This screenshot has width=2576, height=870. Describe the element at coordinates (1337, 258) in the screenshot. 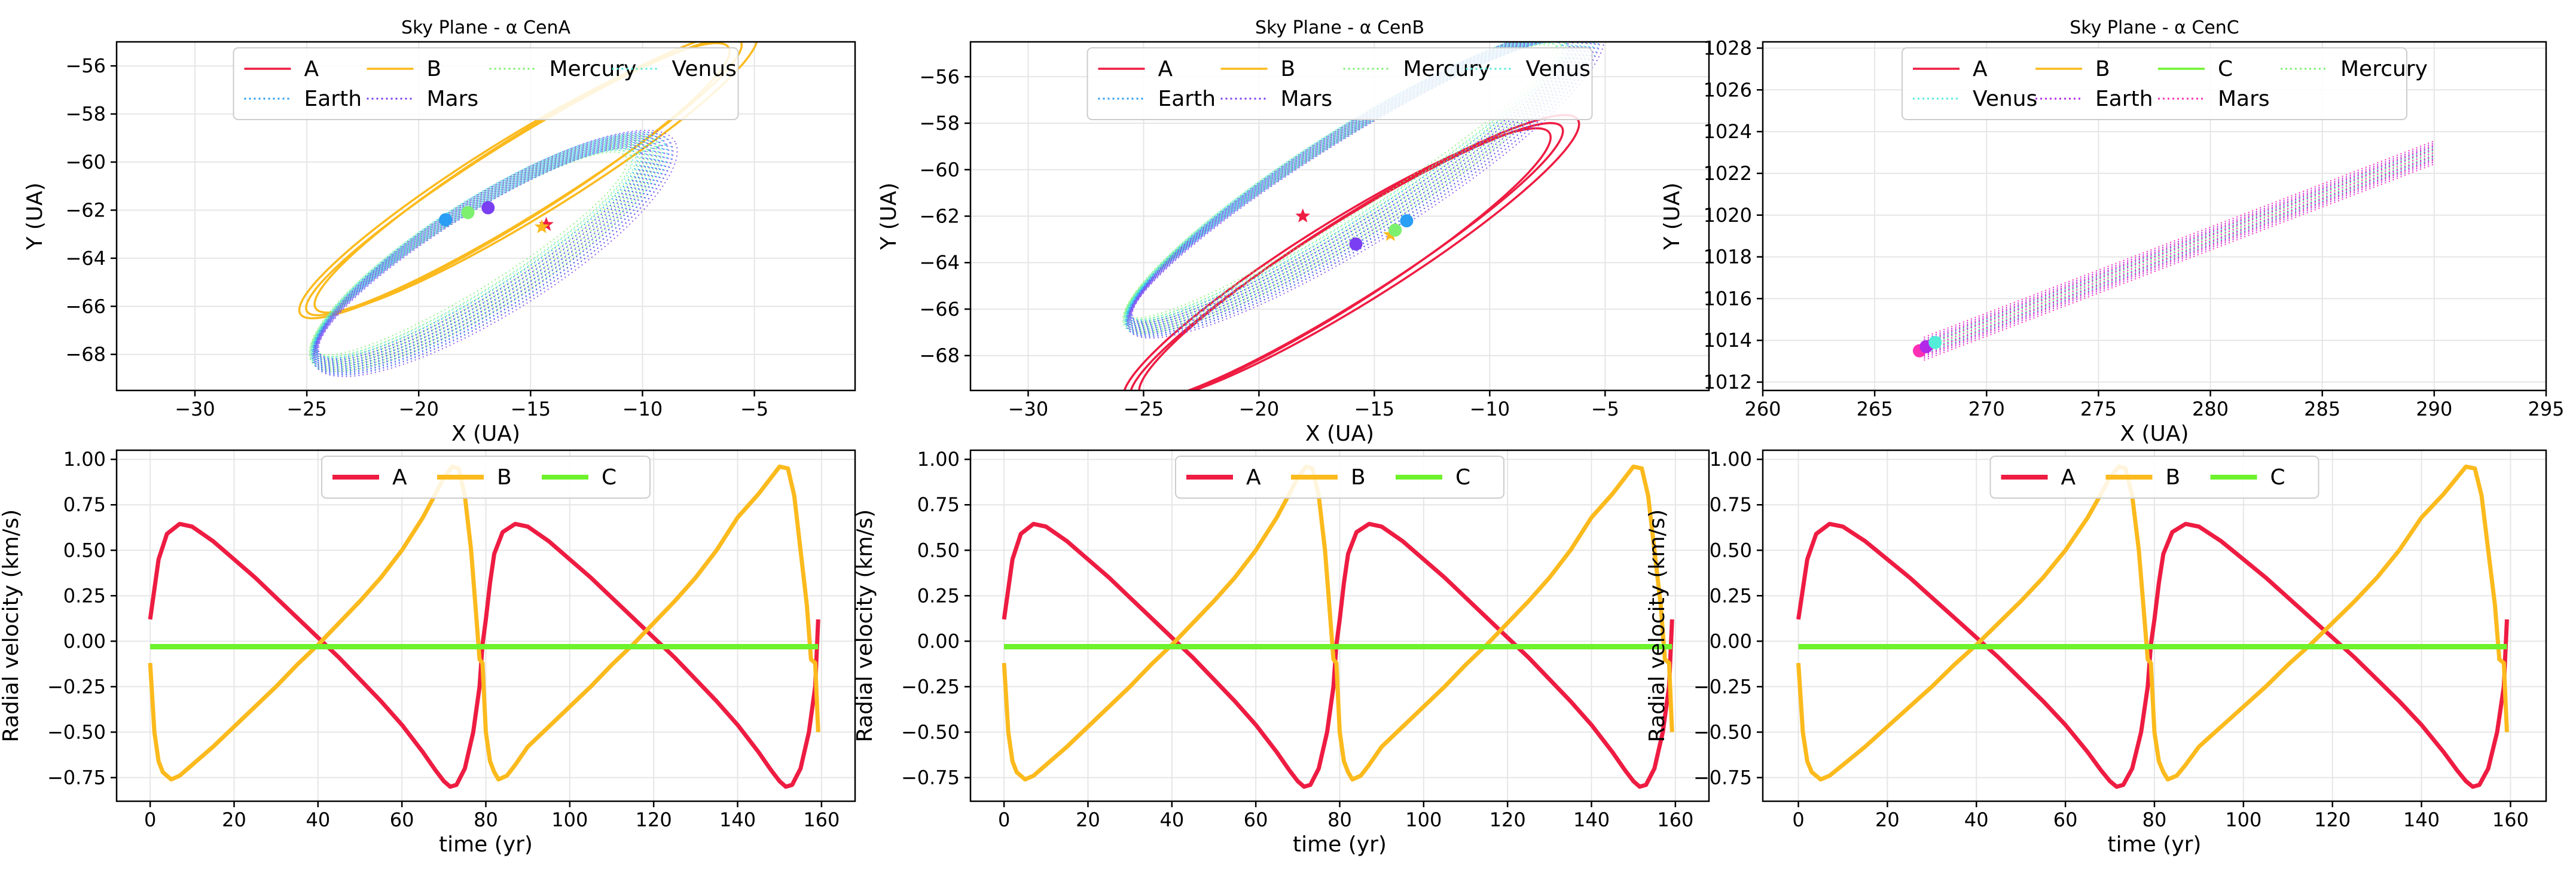

I see `series-A-orbit` at that location.